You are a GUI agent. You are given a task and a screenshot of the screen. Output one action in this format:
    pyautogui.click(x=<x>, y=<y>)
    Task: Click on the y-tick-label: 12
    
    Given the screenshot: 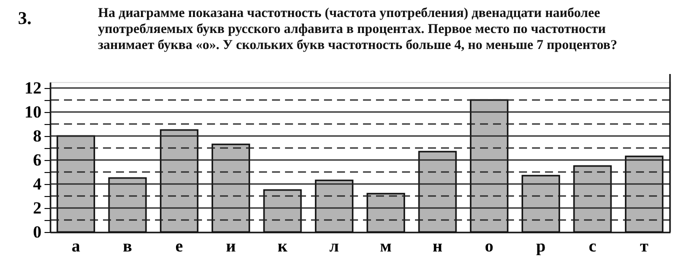 What is the action you would take?
    pyautogui.click(x=33, y=88)
    